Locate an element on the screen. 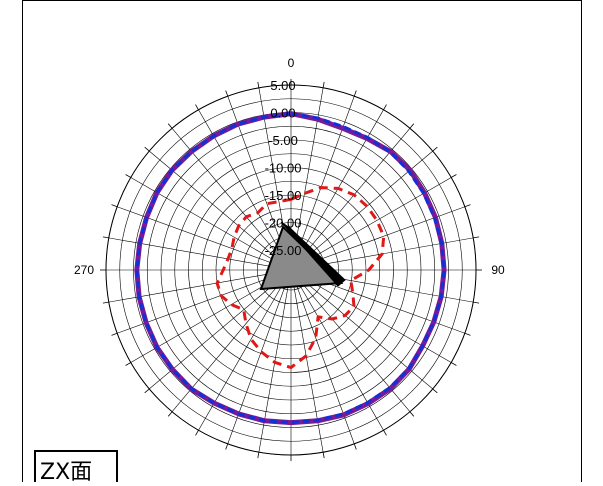  radial-tick-label: -25.00 is located at coordinates (283, 250).